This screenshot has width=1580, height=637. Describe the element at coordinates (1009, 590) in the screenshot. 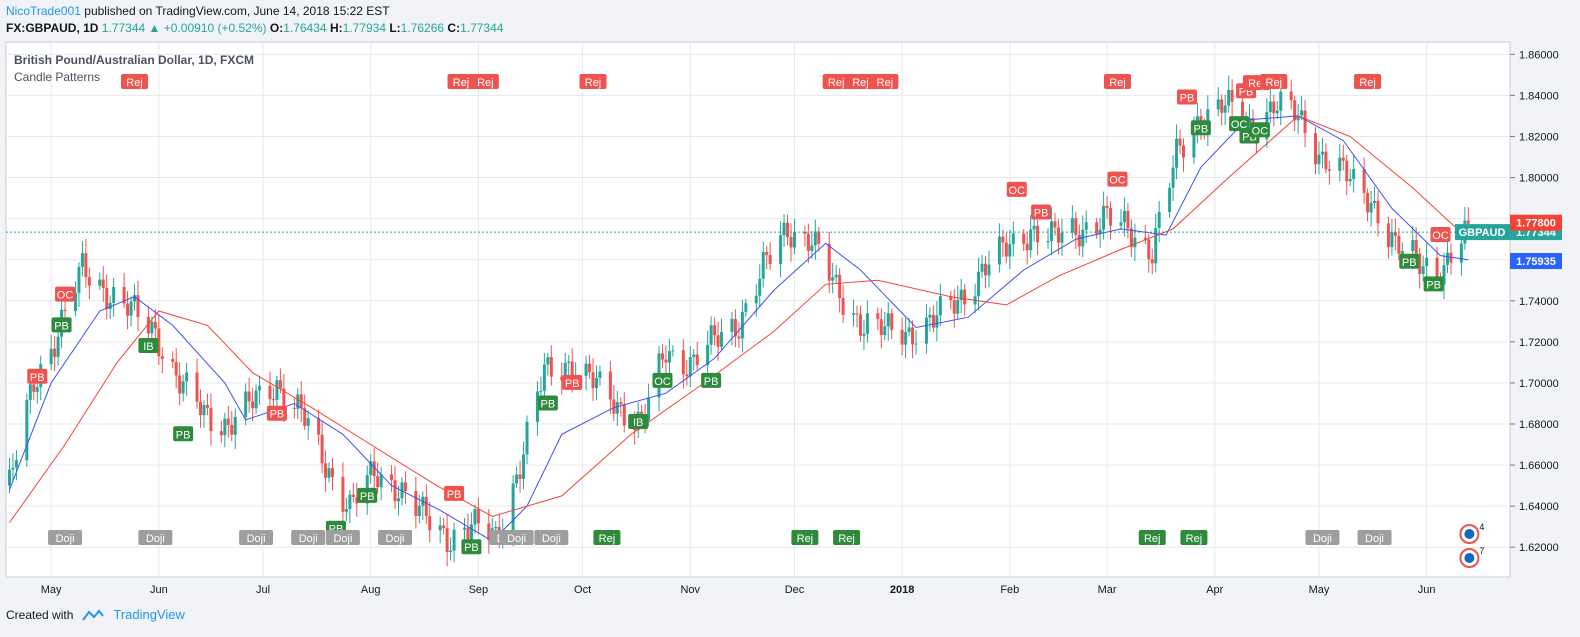

I see `x-tick-label: Feb` at that location.